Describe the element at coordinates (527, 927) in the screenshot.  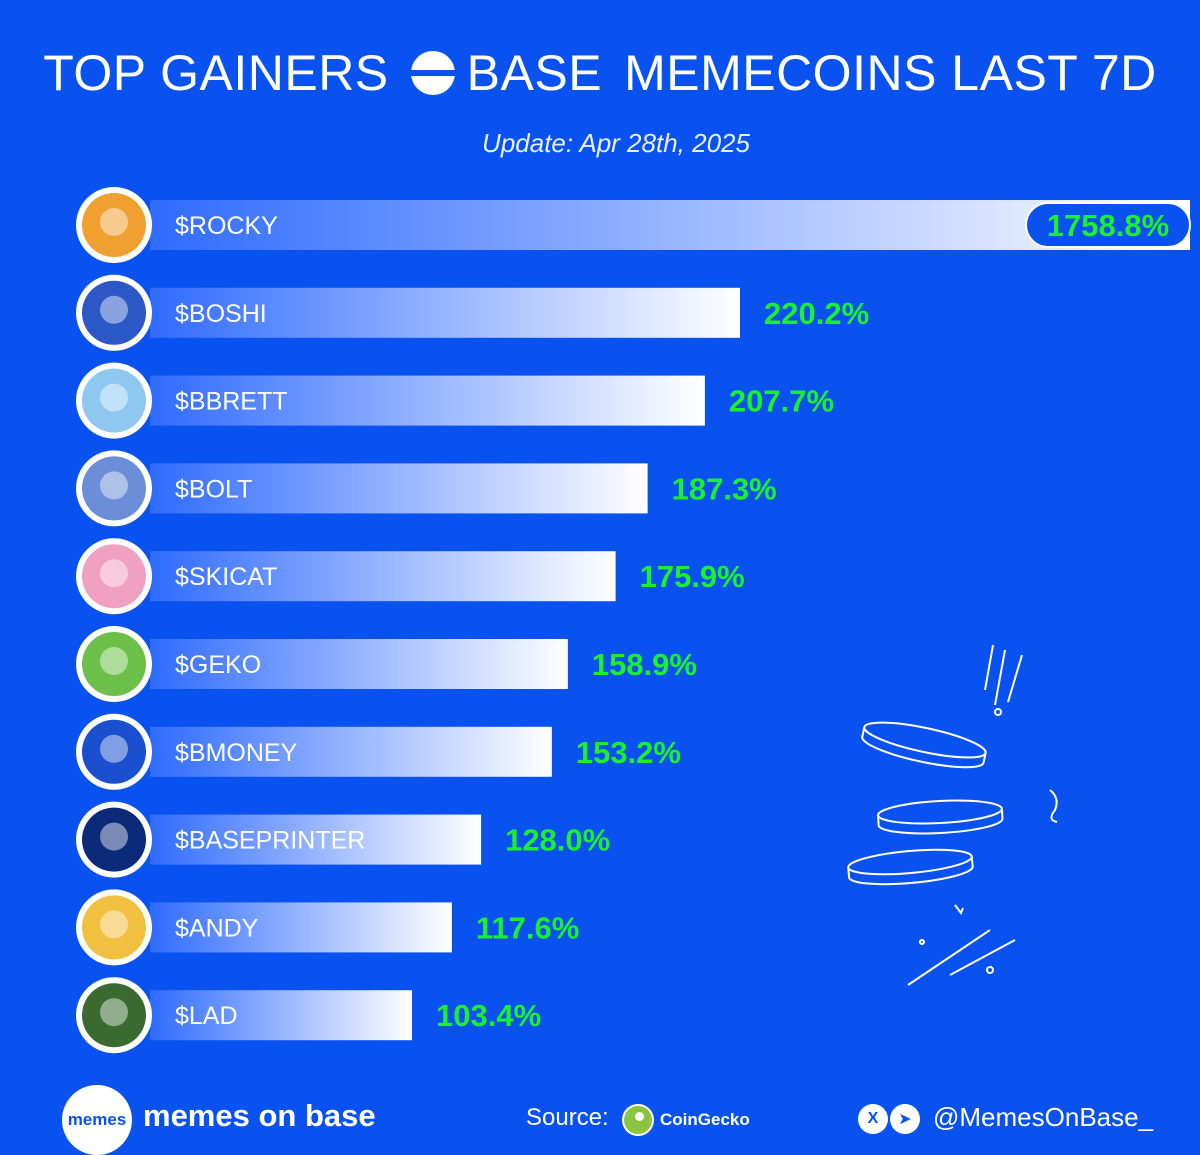
I see `value-label: 117.6%` at that location.